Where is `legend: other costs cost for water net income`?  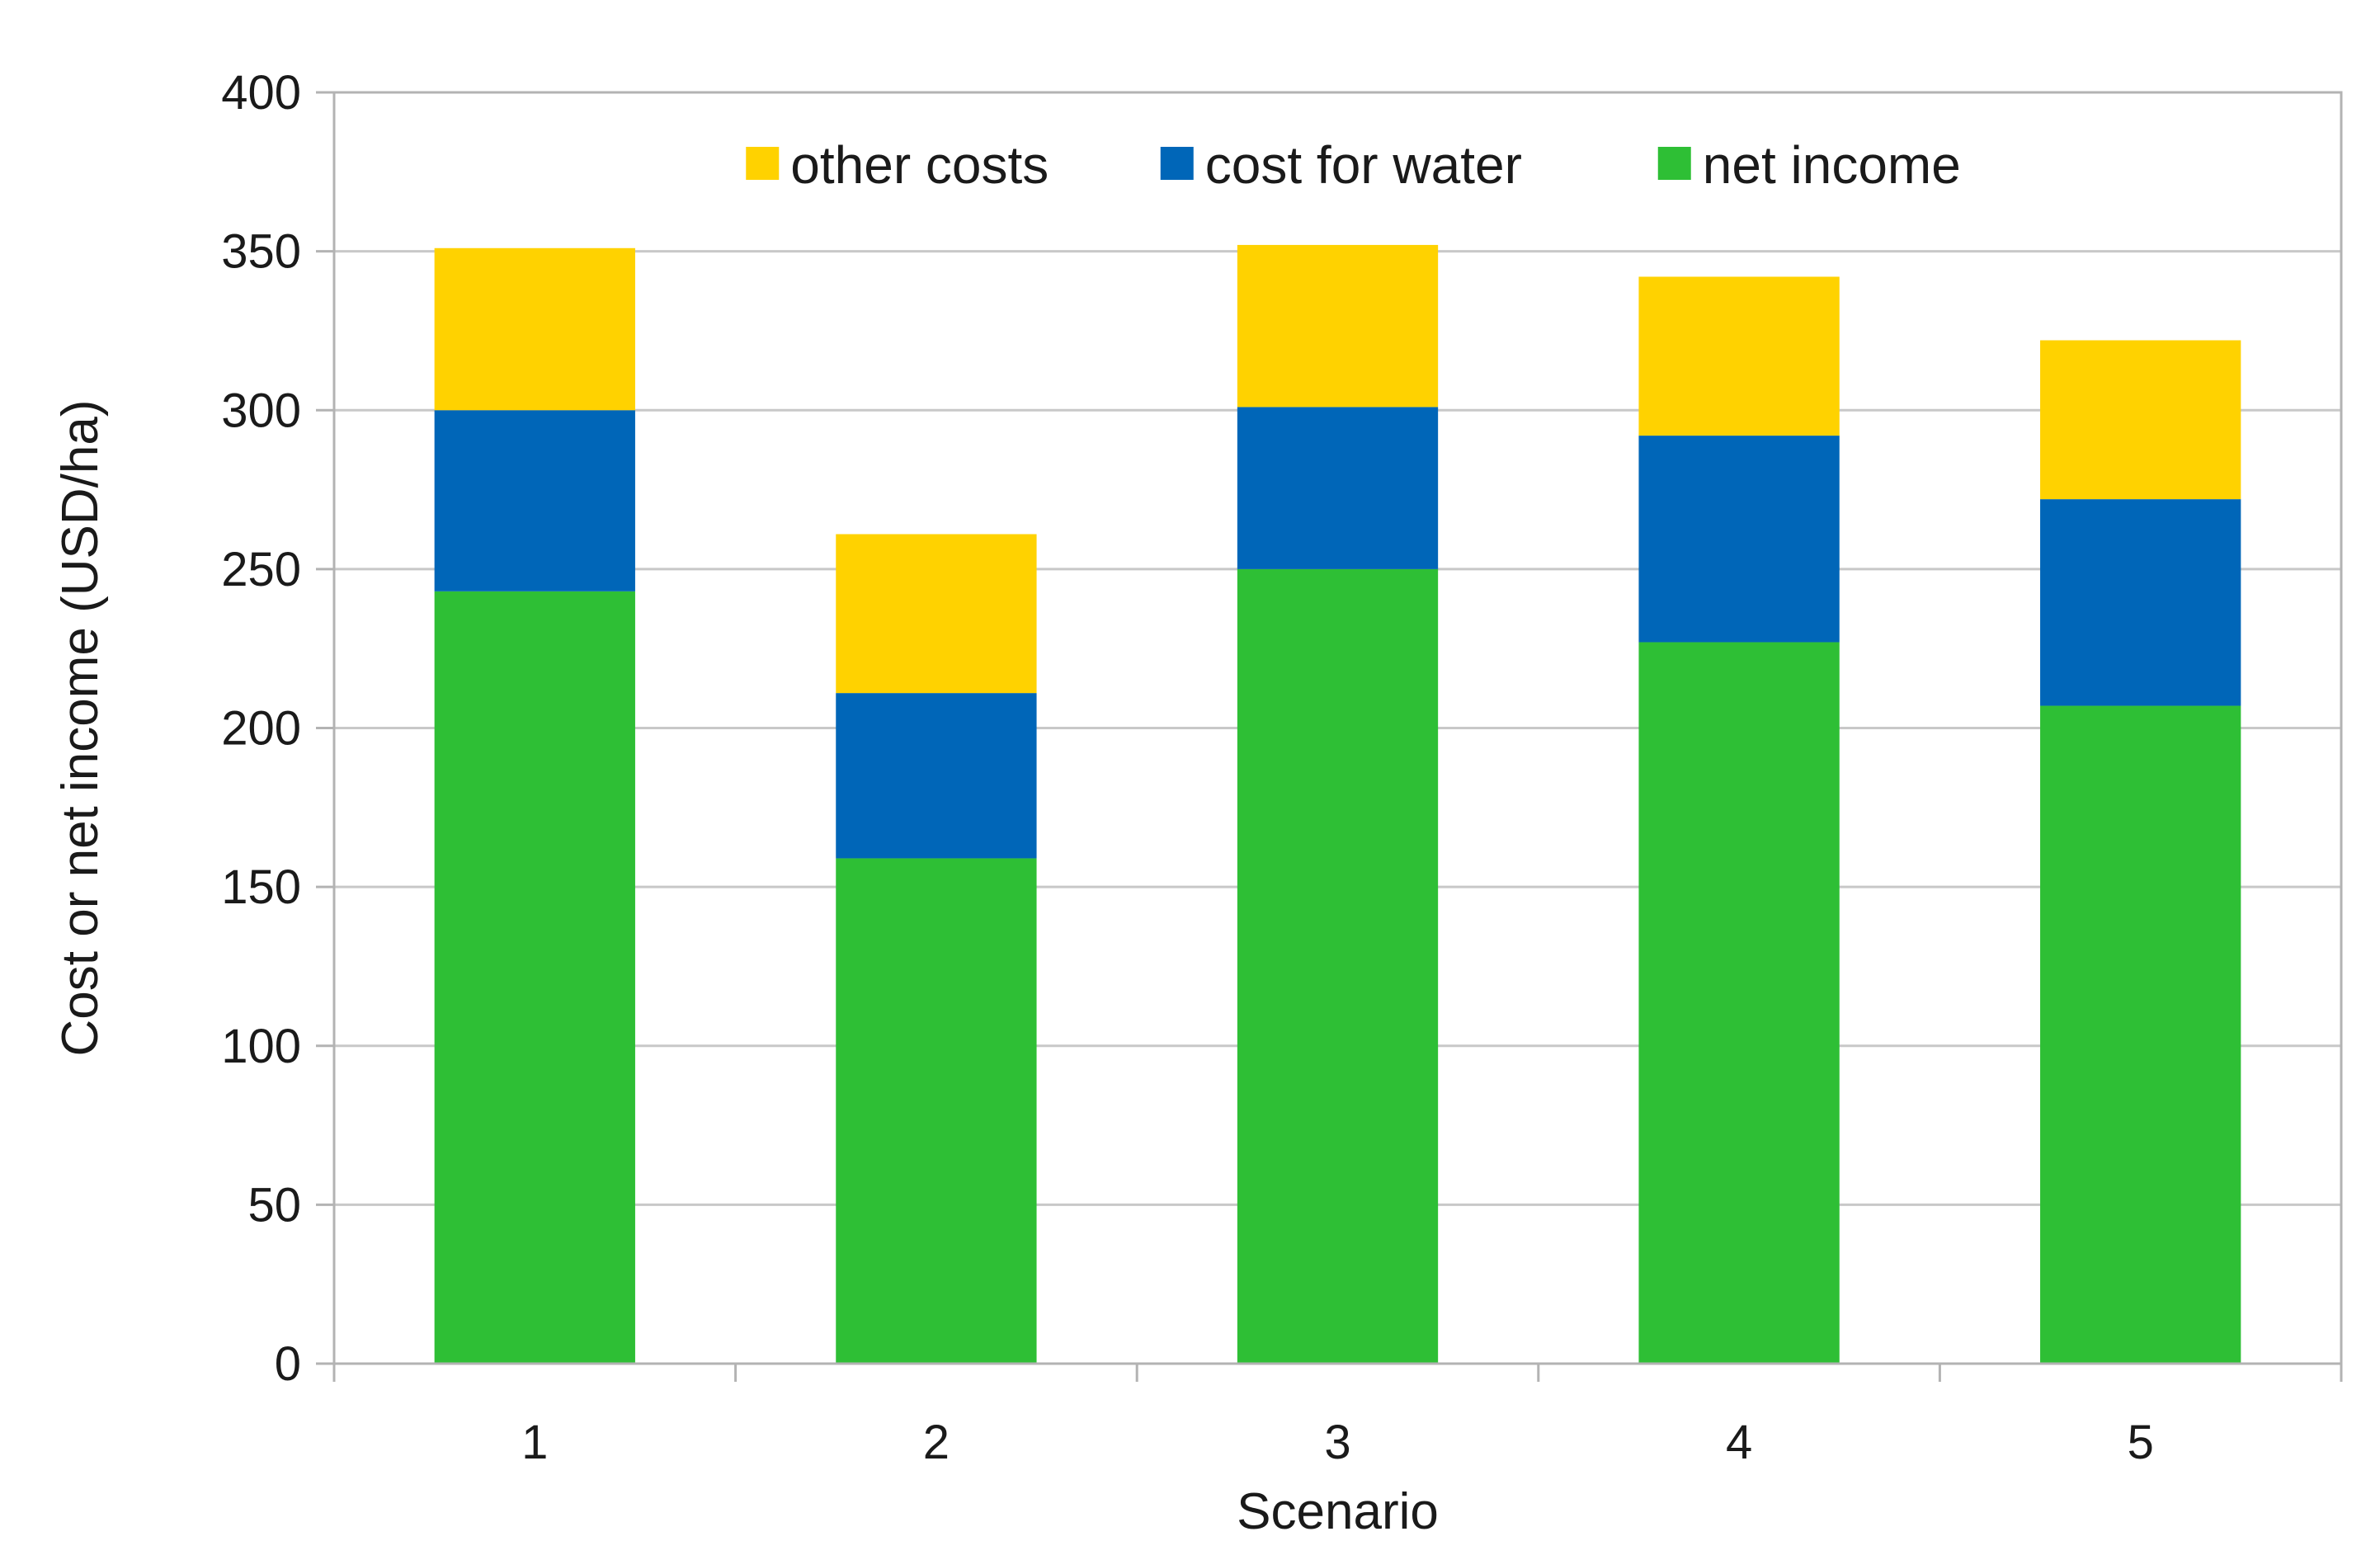
legend: other costs cost for water net income is located at coordinates (1353, 165).